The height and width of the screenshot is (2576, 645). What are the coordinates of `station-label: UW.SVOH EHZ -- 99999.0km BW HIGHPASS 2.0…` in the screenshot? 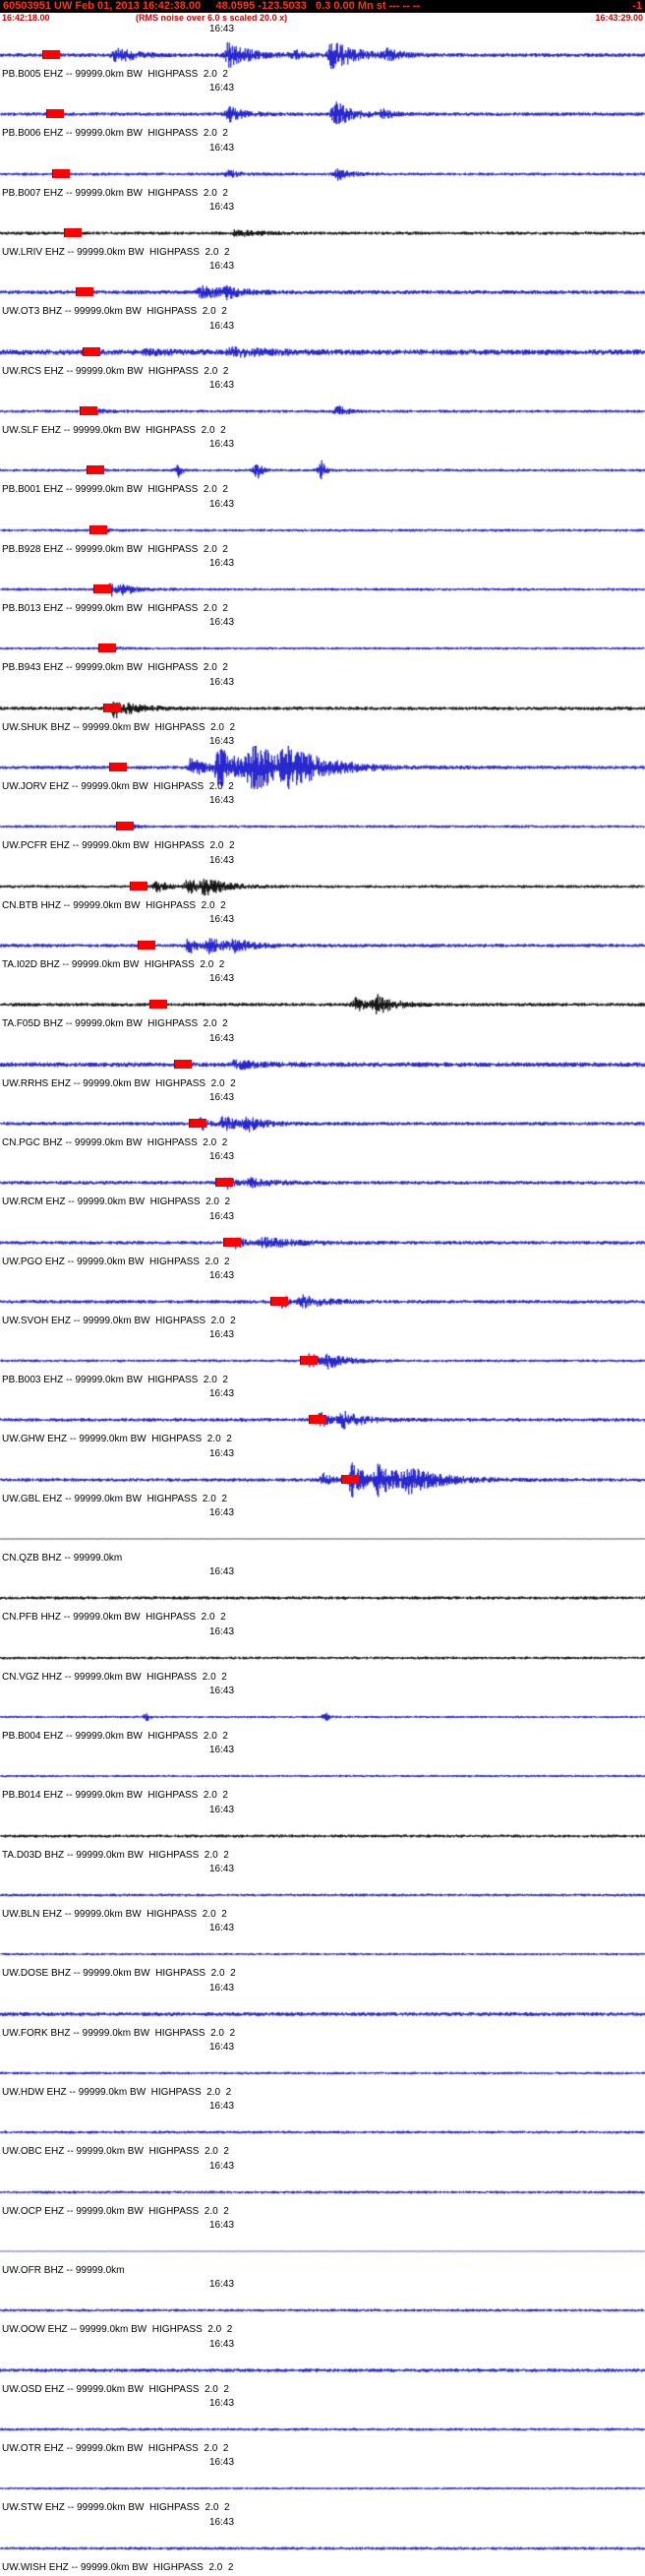 It's located at (119, 1320).